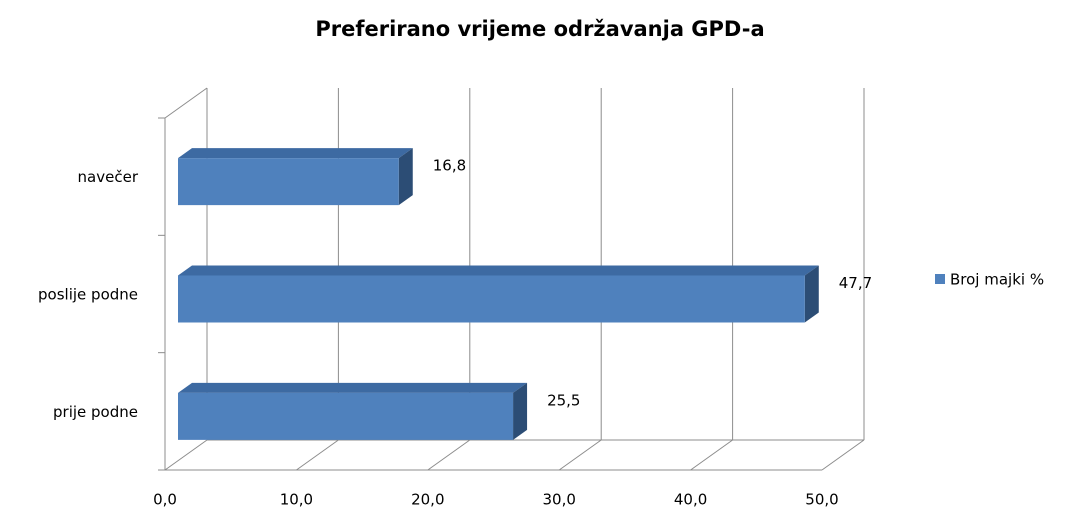  I want to click on x-tick-label: 50,0, so click(821, 500).